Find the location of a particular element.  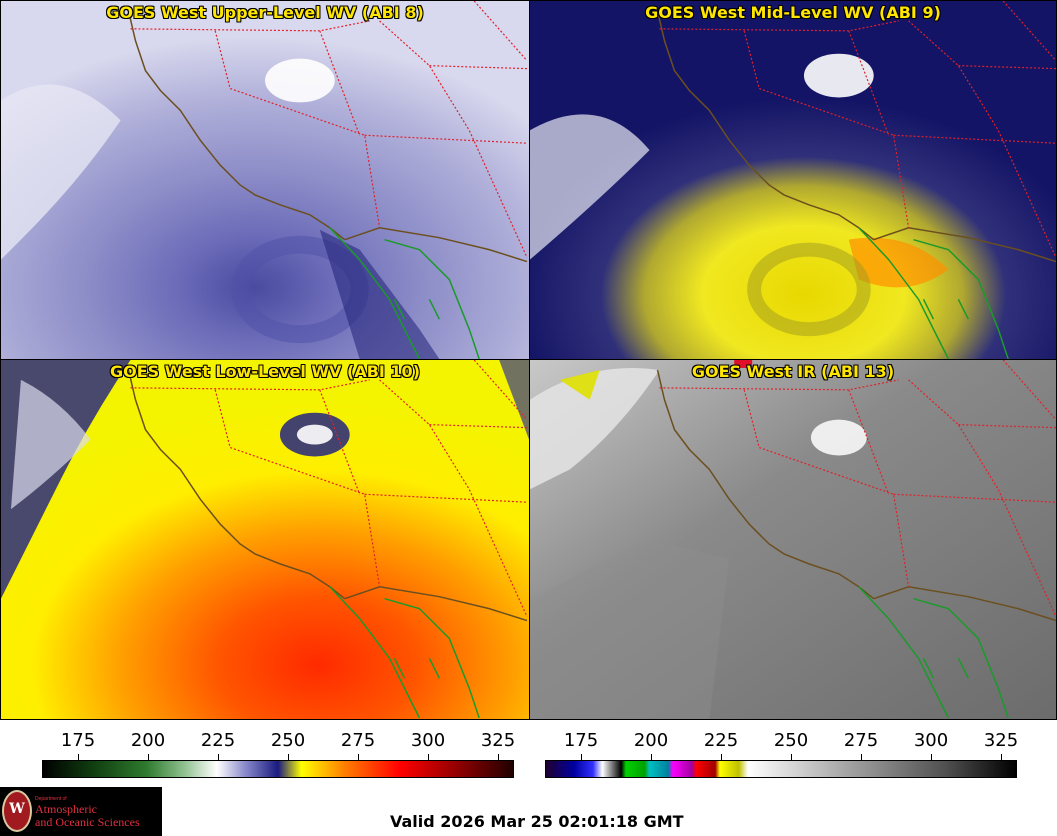

logo-line2: and Oceanic Sciences is located at coordinates (87, 822).